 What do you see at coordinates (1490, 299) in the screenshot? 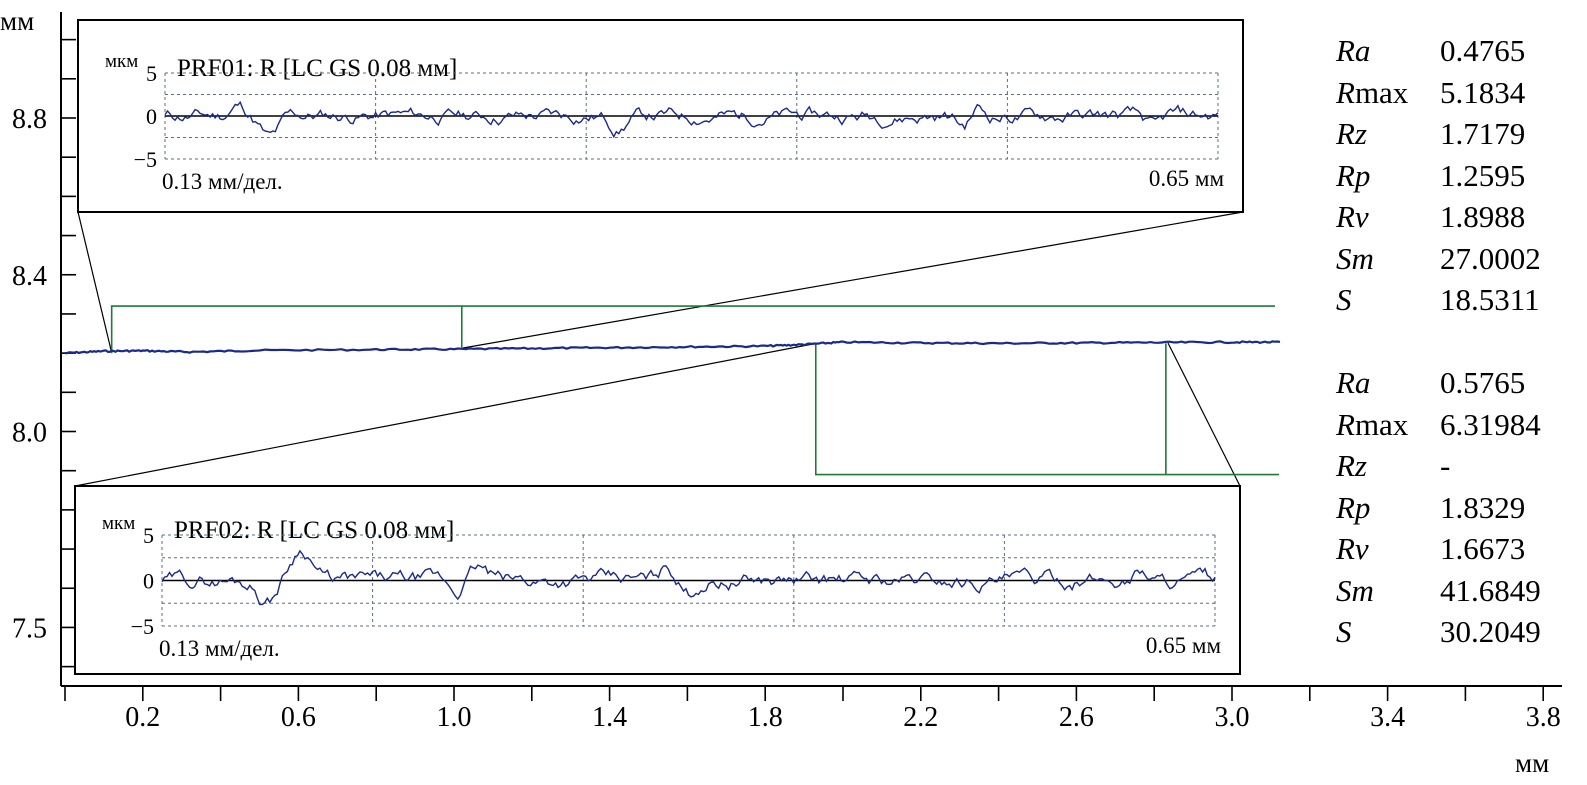
I see `parameter-value: 18.5311` at bounding box center [1490, 299].